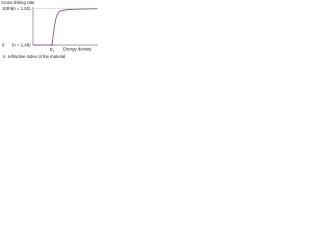  I want to click on threshold-sub: c, so click(54, 51).